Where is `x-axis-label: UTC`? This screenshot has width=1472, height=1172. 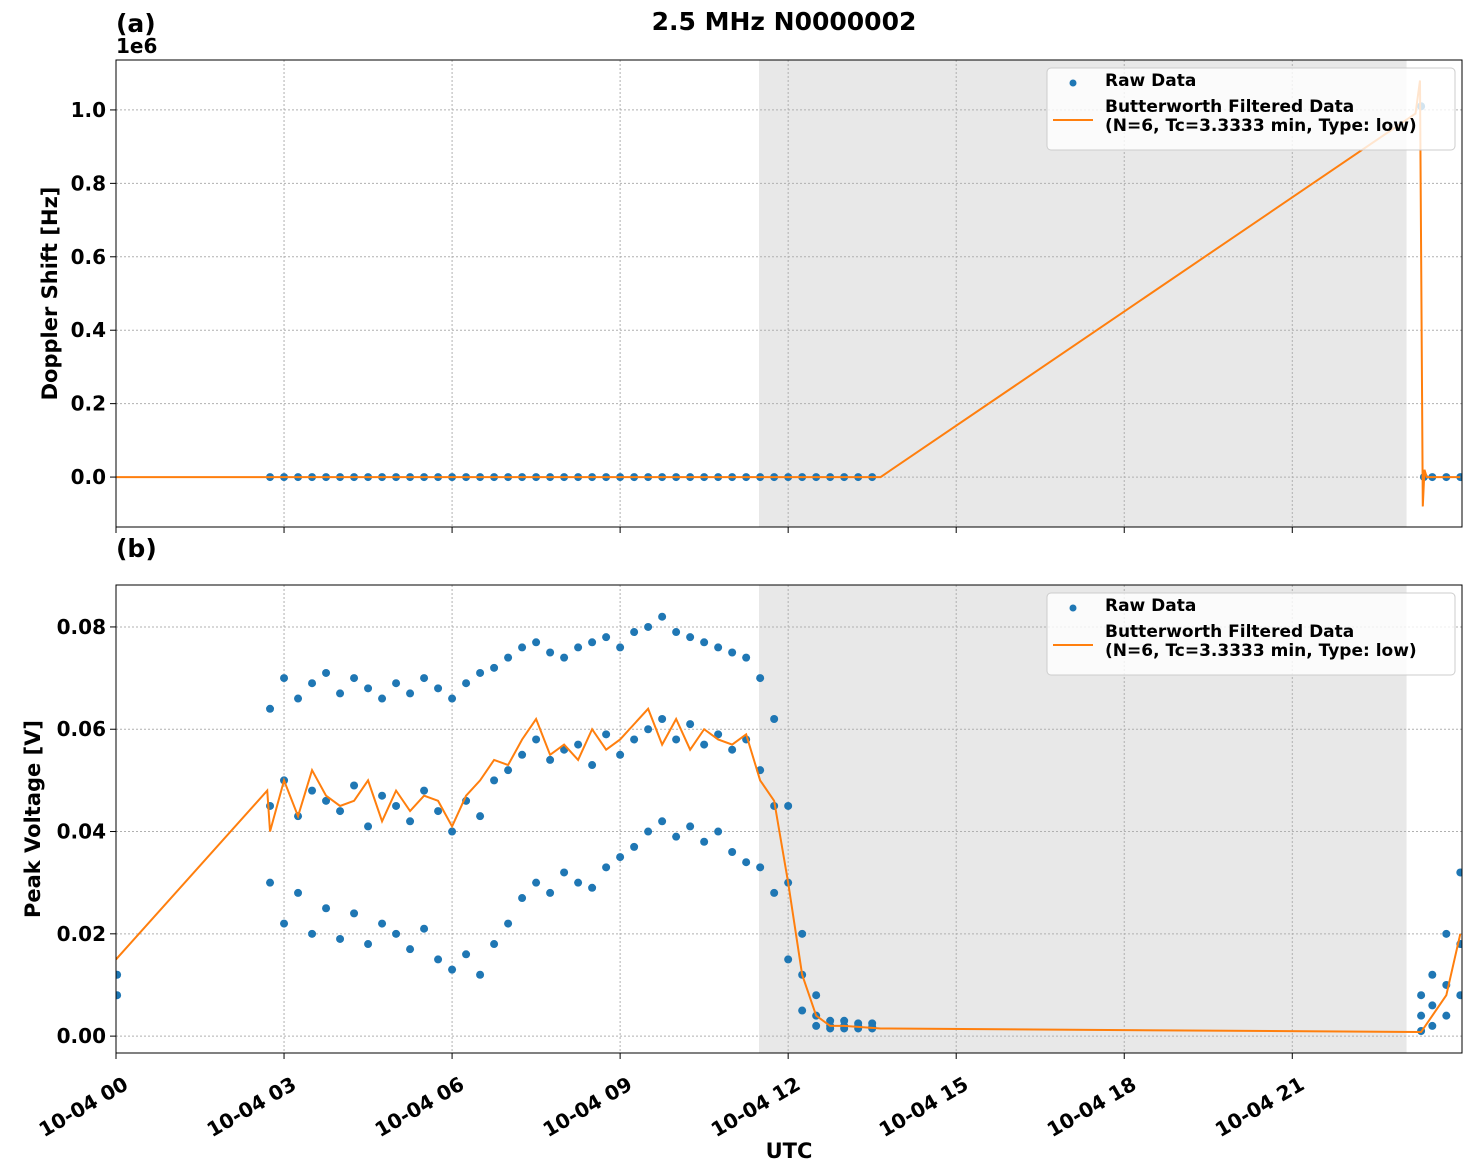
x-axis-label: UTC is located at coordinates (789, 1151).